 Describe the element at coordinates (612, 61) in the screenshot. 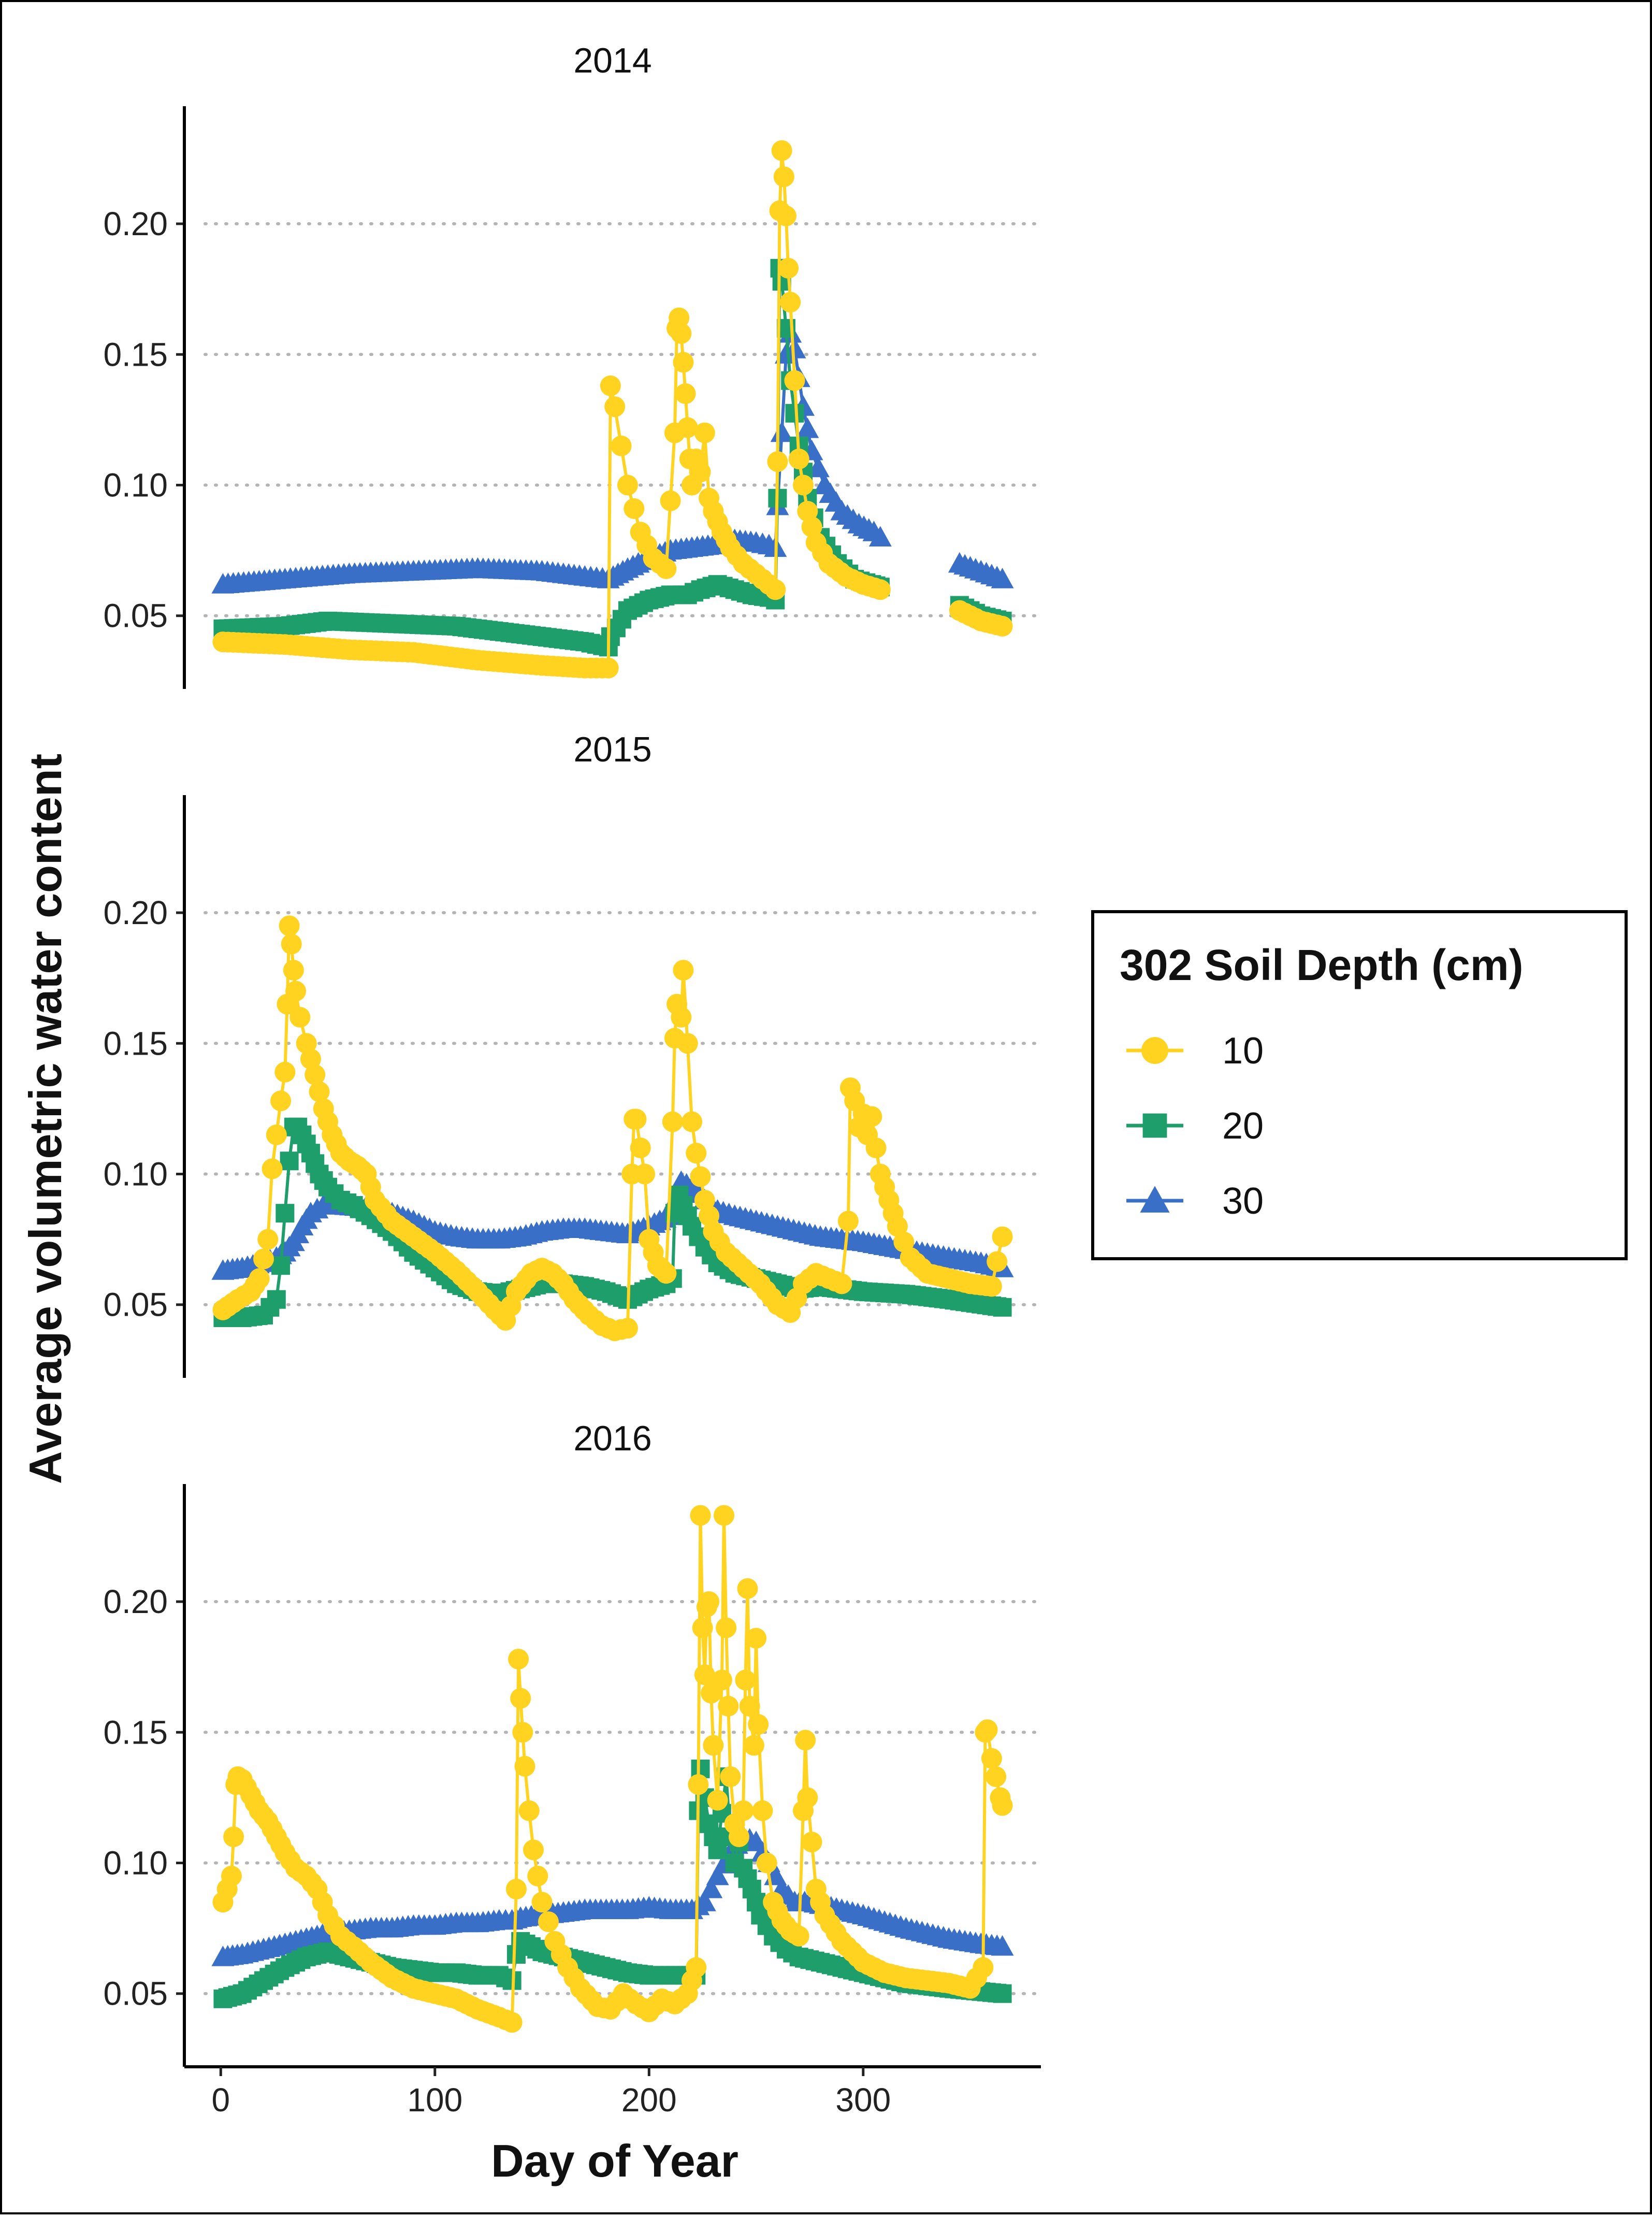

I see `facet-title: 2014` at that location.